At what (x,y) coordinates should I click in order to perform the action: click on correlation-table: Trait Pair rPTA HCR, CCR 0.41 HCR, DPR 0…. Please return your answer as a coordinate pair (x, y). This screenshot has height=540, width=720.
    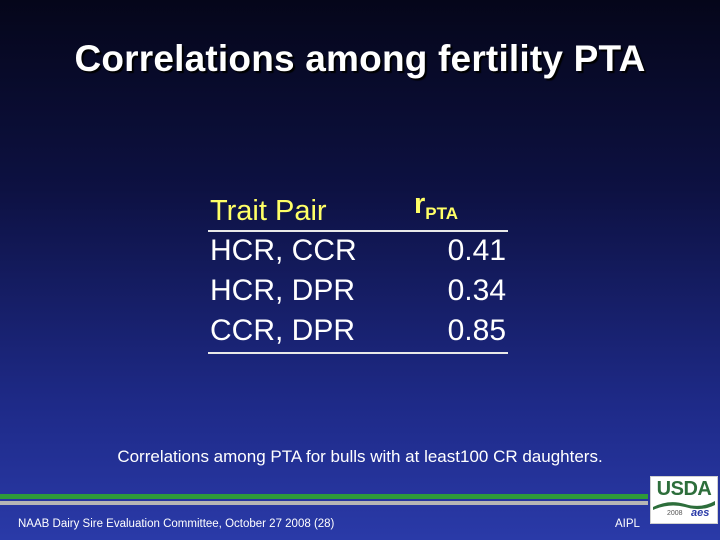
    Looking at the image, I should click on (358, 271).